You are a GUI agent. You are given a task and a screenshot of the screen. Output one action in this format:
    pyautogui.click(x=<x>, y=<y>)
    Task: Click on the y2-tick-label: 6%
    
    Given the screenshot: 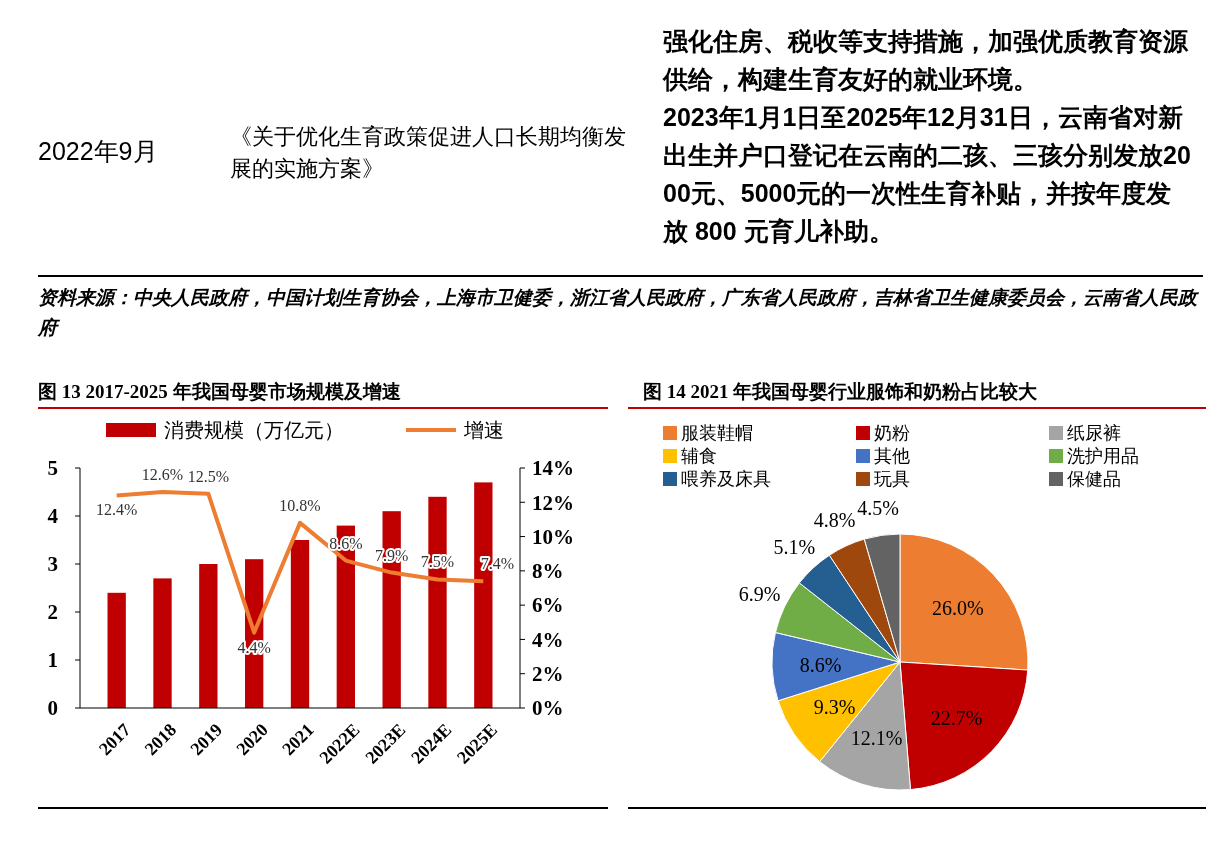 What is the action you would take?
    pyautogui.click(x=548, y=605)
    